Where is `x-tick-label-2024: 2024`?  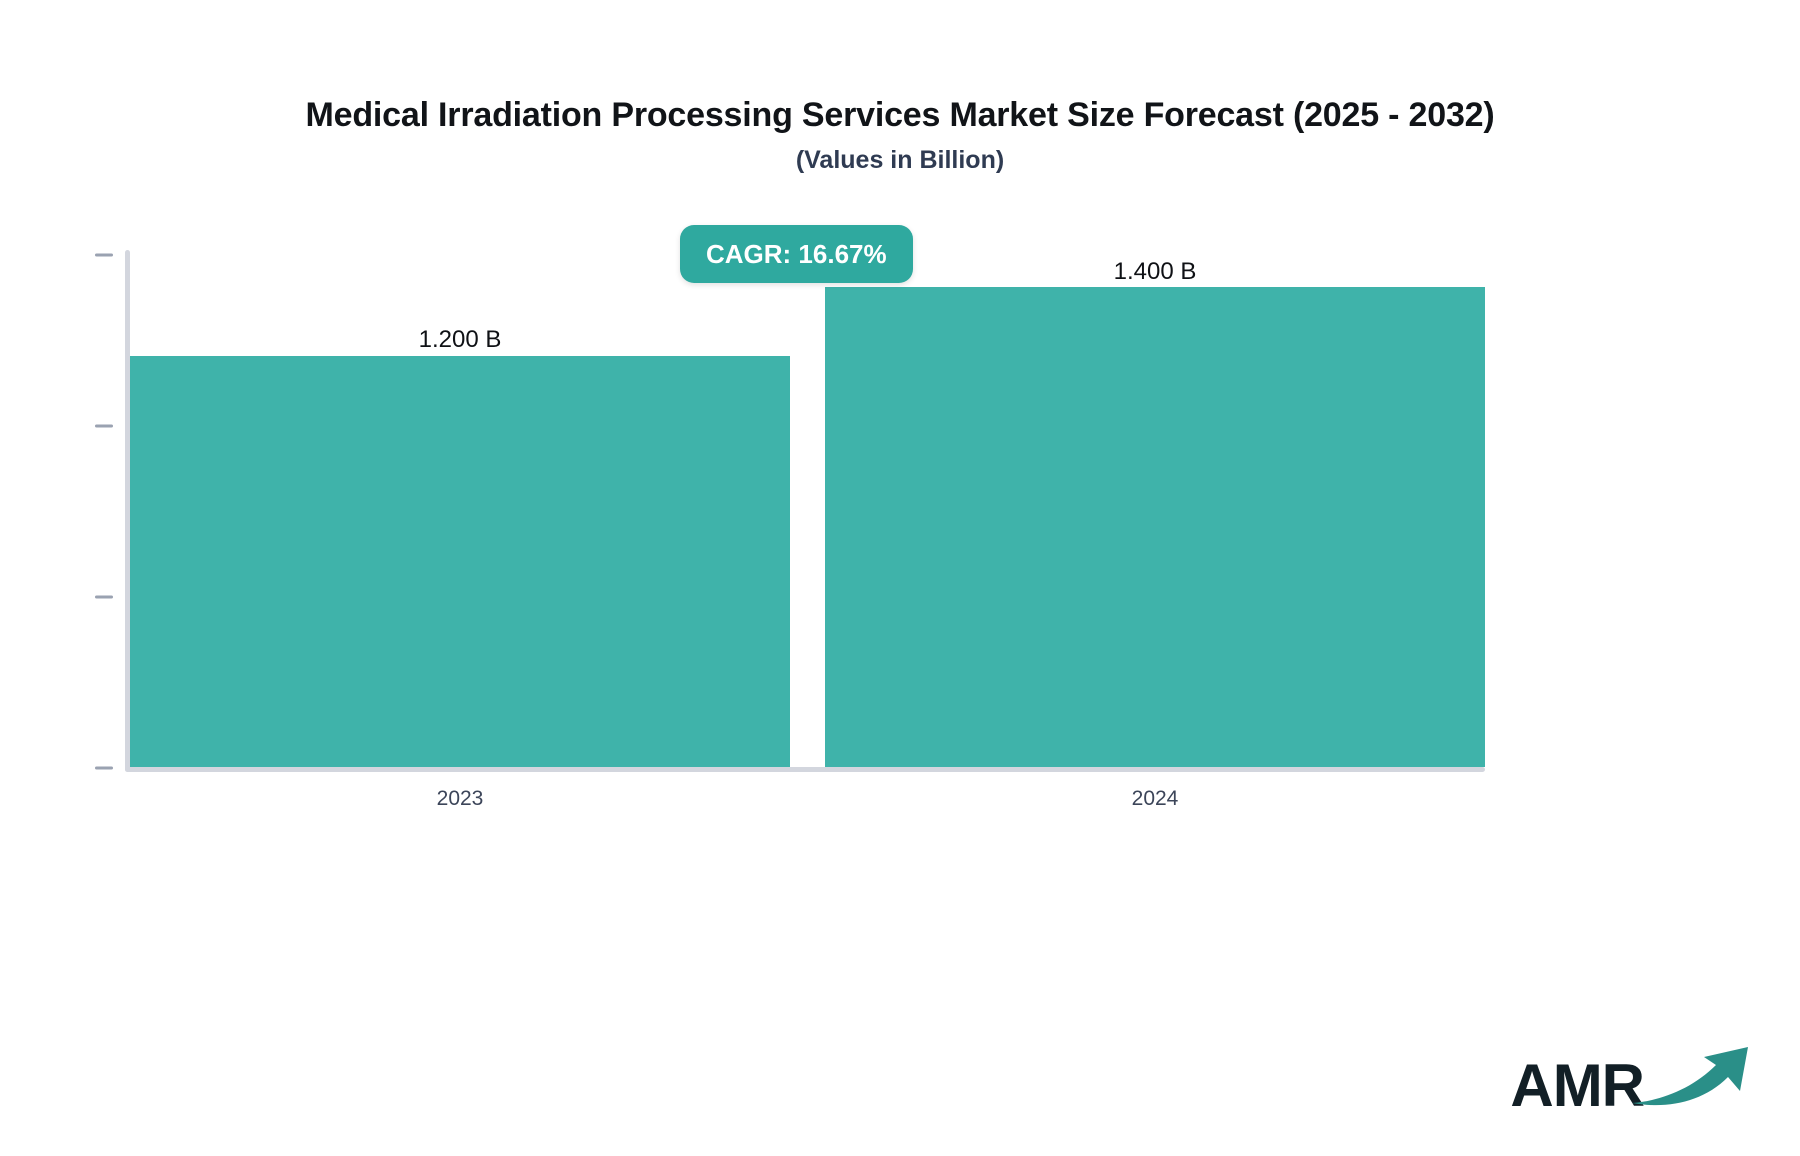
x-tick-label-2024: 2024 is located at coordinates (1155, 798).